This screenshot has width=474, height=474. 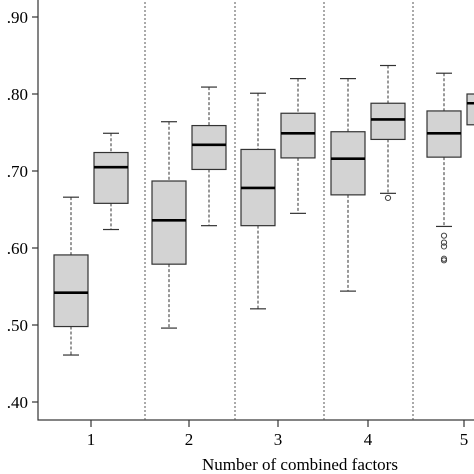 I want to click on x-axis: 1 2 3 4 5, so click(x=278, y=434).